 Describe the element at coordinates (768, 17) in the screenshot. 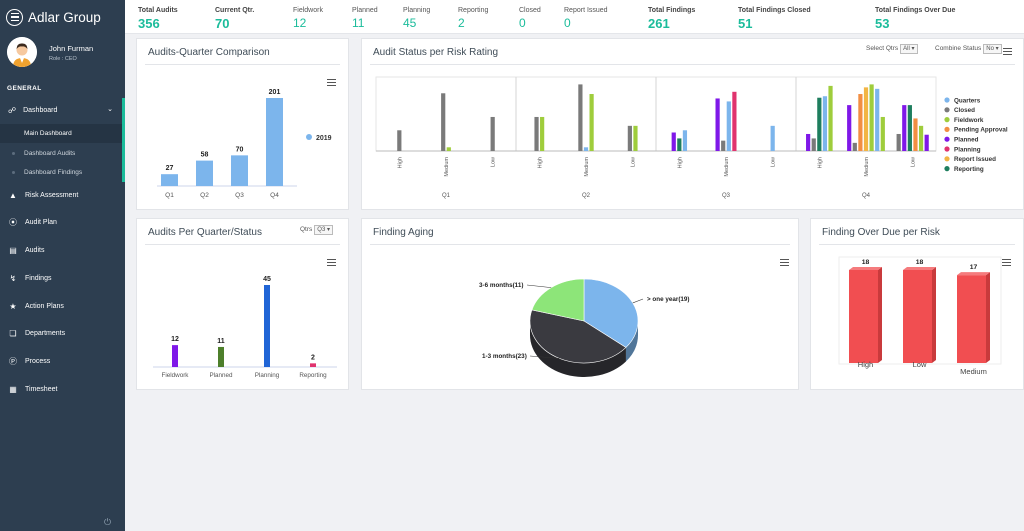

I see `stat-total-findings-closed: Total Findings Closed 51` at that location.